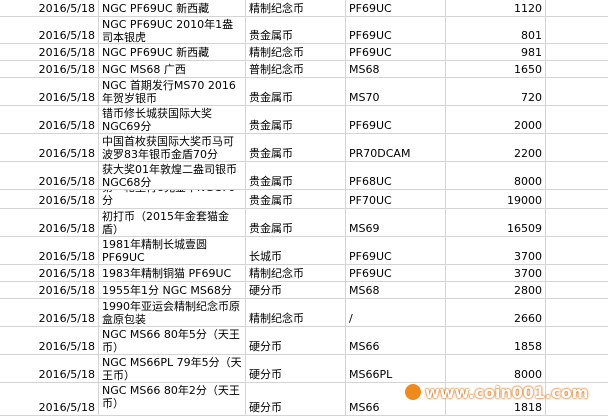  I want to click on item-name-cell: 1955年1分 NGC MS68分, so click(172, 290).